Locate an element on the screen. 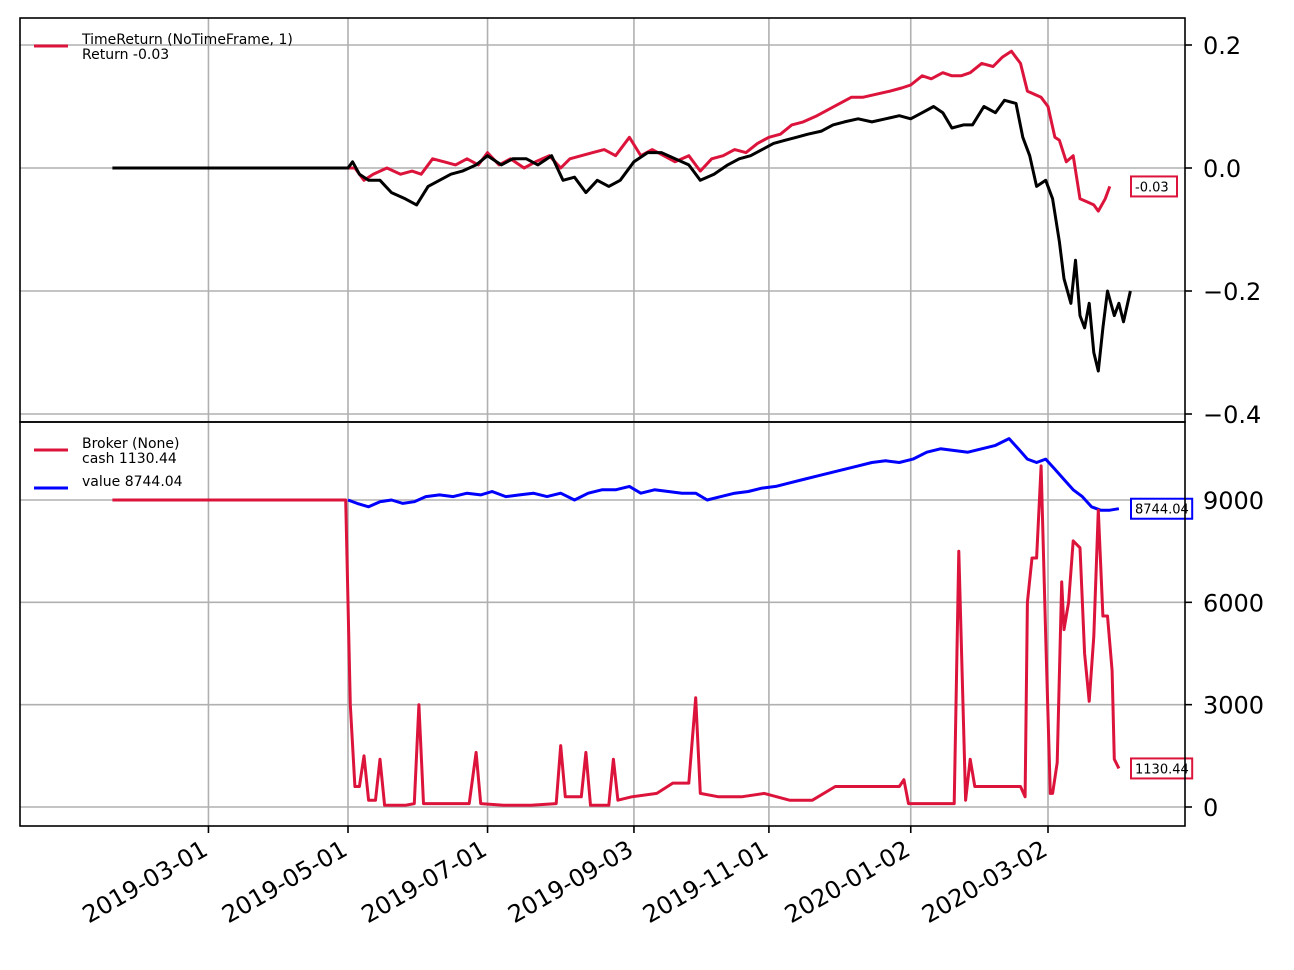 The image size is (1294, 970). y-tick-label: 9000 is located at coordinates (1233, 501).